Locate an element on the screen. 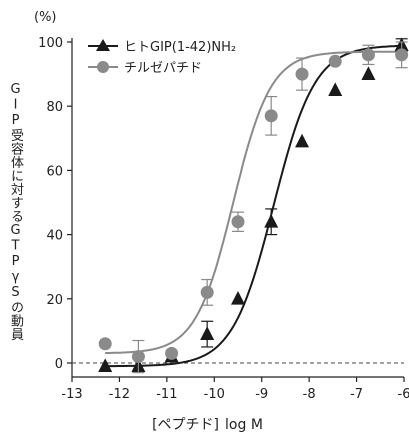 This screenshot has height=436, width=409. x-axis-label-text: [ペプチド] is located at coordinates (186, 425).